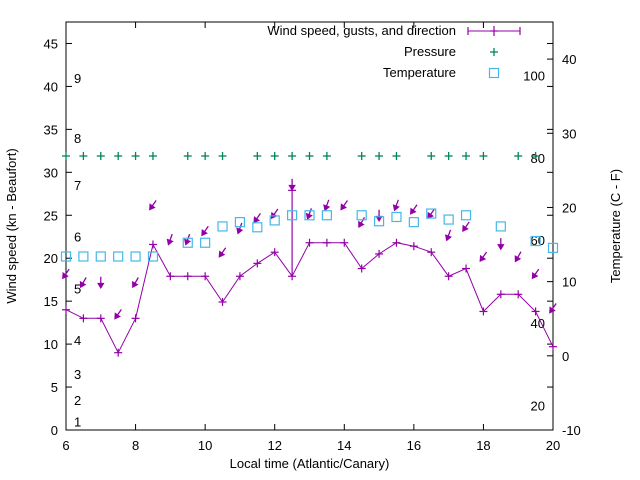 This screenshot has height=480, width=640. I want to click on y-right-tick-label: 30, so click(569, 133).